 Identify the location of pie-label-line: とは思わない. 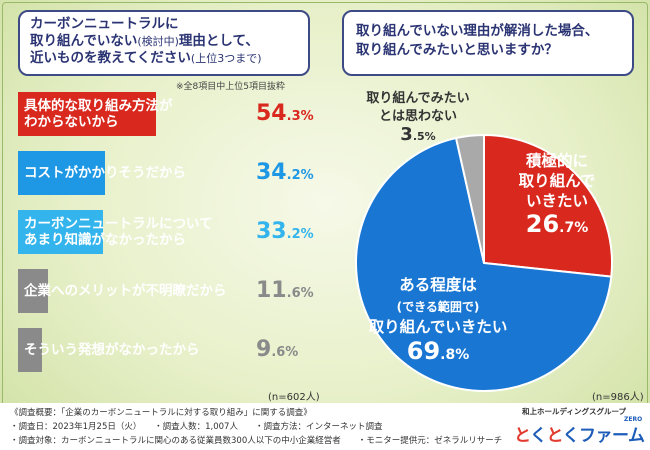
(418, 116).